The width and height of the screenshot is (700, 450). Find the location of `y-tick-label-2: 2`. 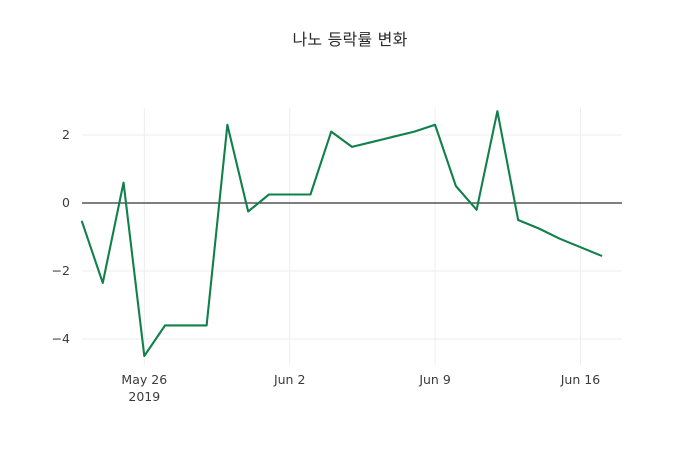

y-tick-label-2: 2 is located at coordinates (66, 134).